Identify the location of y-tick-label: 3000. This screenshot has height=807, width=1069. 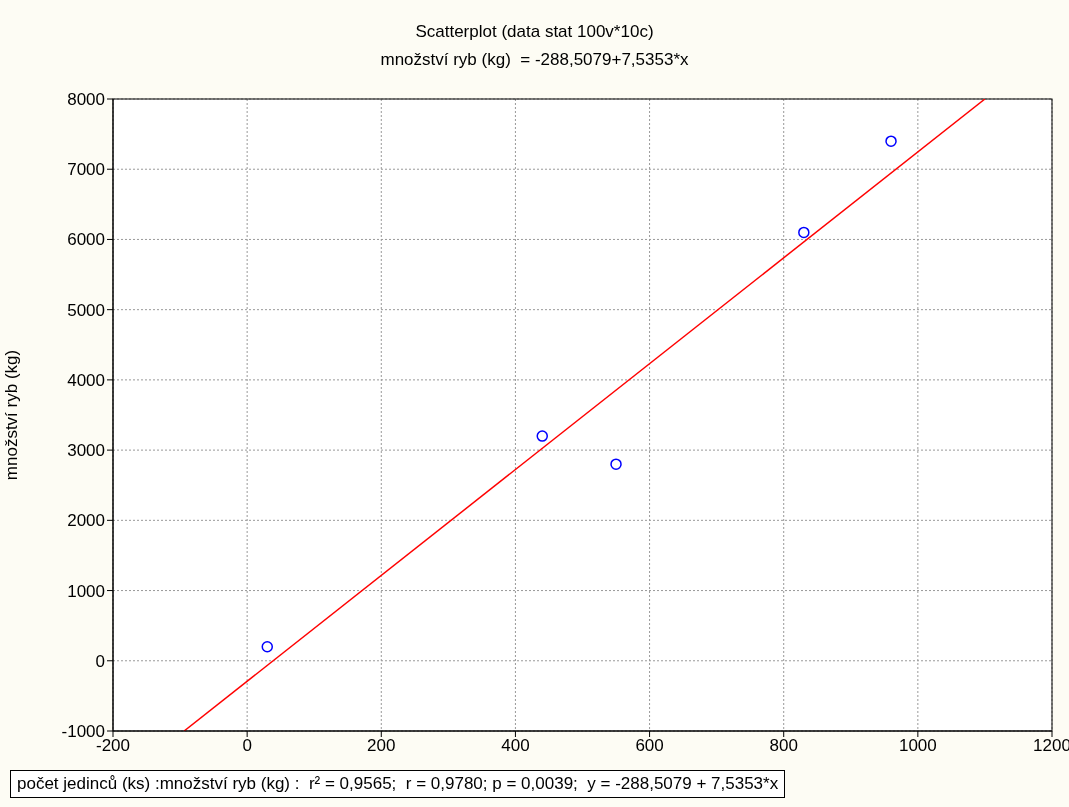
(86, 451).